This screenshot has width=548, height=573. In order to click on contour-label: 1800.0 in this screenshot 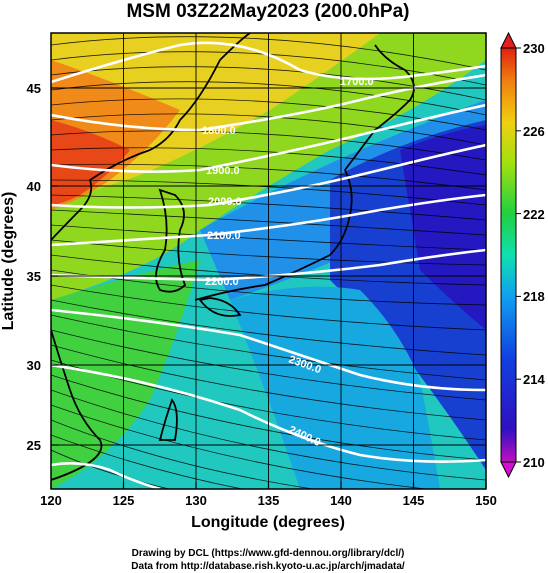, I will do `click(219, 131)`.